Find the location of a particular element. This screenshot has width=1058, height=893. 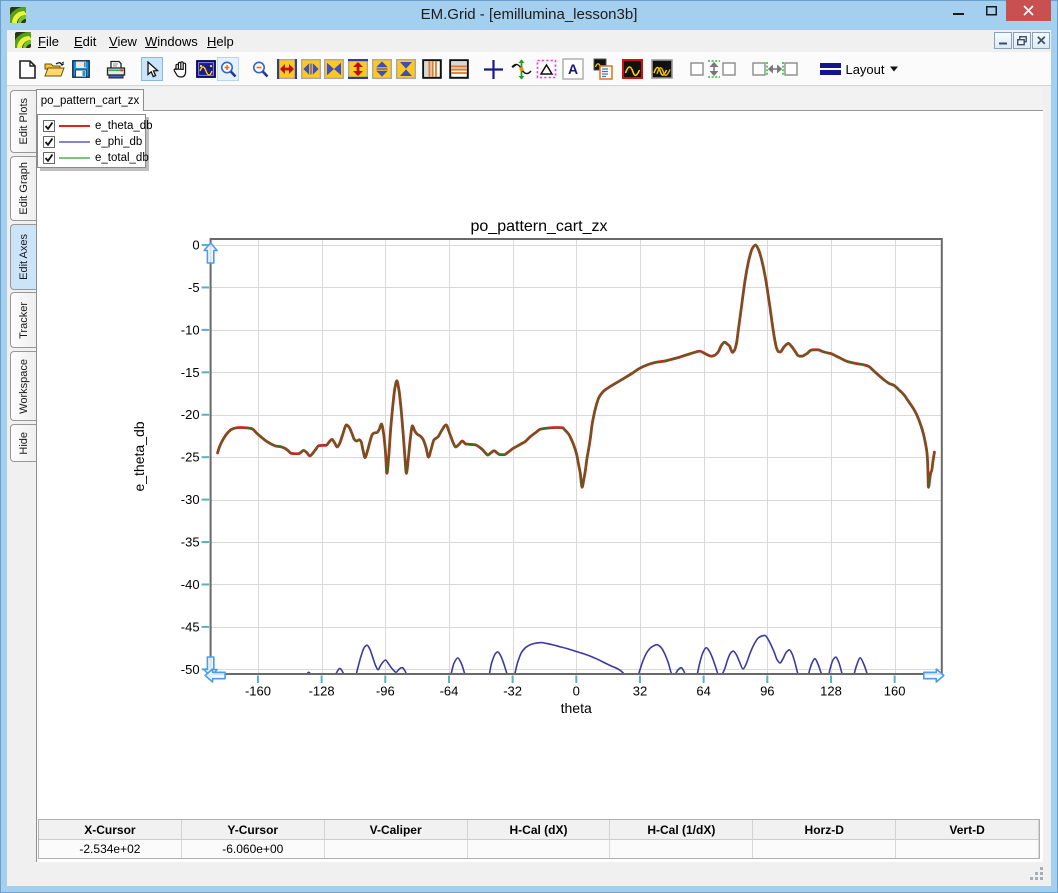

mdi-restore-button is located at coordinates (1022, 40).